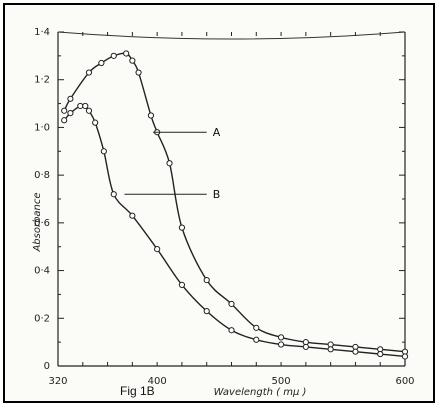 The image size is (440, 408). I want to click on series-label-B: B, so click(217, 194).